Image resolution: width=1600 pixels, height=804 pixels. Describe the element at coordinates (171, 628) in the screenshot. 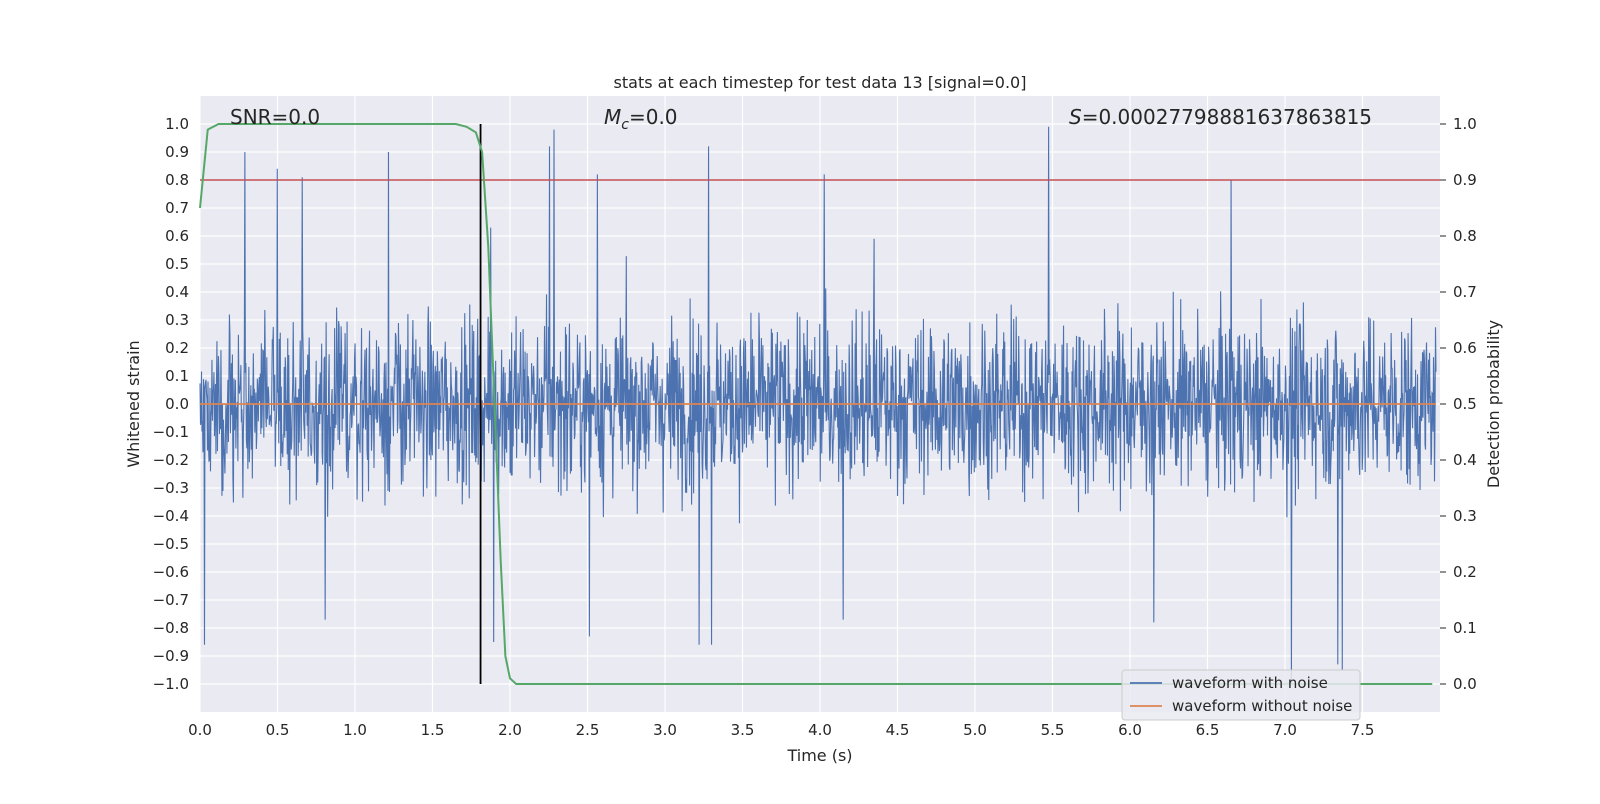

I see `y-tick-label-left: −0.8` at that location.